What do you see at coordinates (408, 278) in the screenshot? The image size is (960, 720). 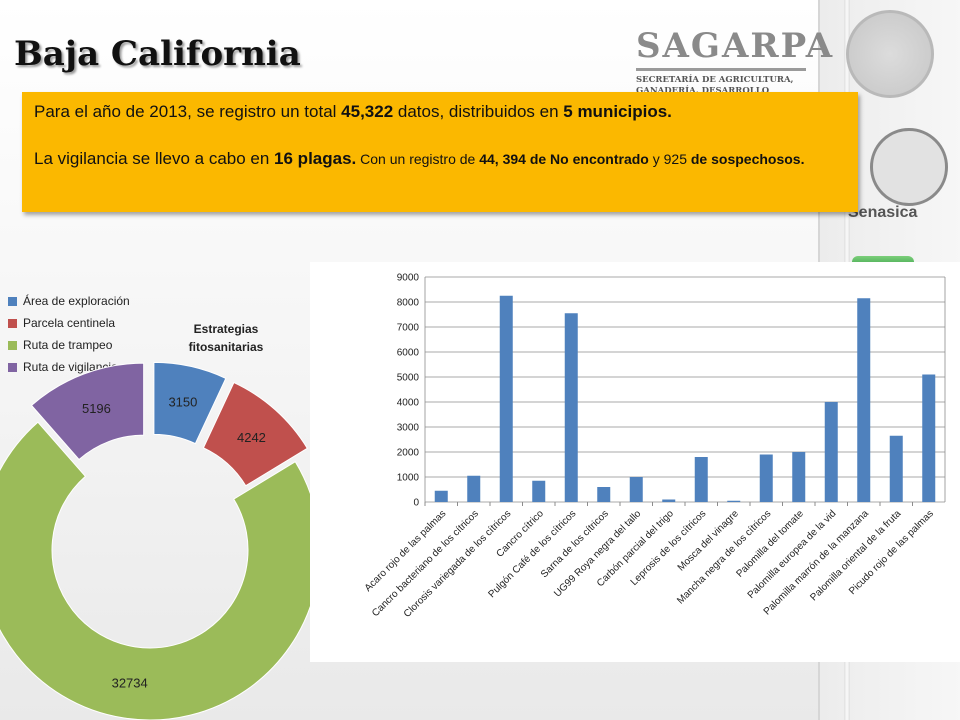 I see `y-tick-label: 9000` at bounding box center [408, 278].